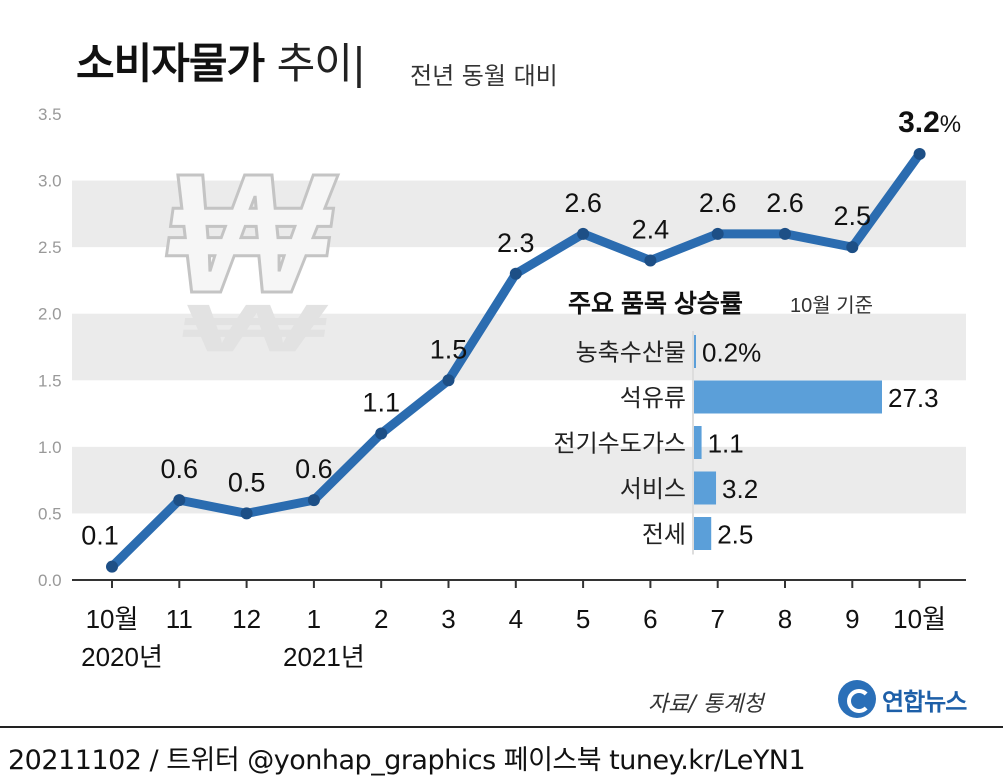 Image resolution: width=1003 pixels, height=784 pixels. I want to click on inset-category-label: 전세, so click(664, 535).